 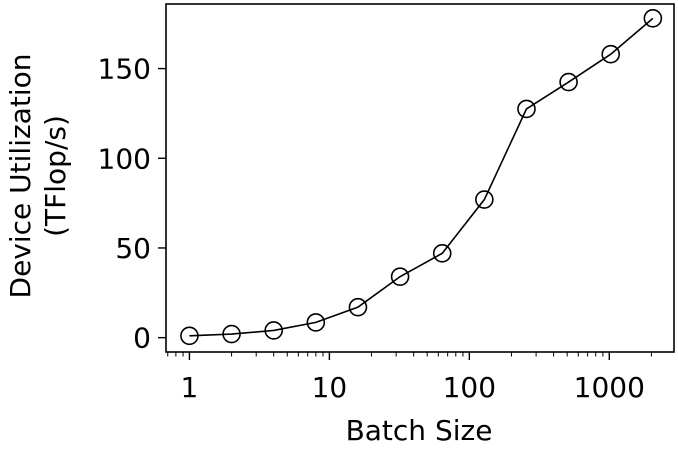 I want to click on y-tick-label: 0, so click(x=142, y=338).